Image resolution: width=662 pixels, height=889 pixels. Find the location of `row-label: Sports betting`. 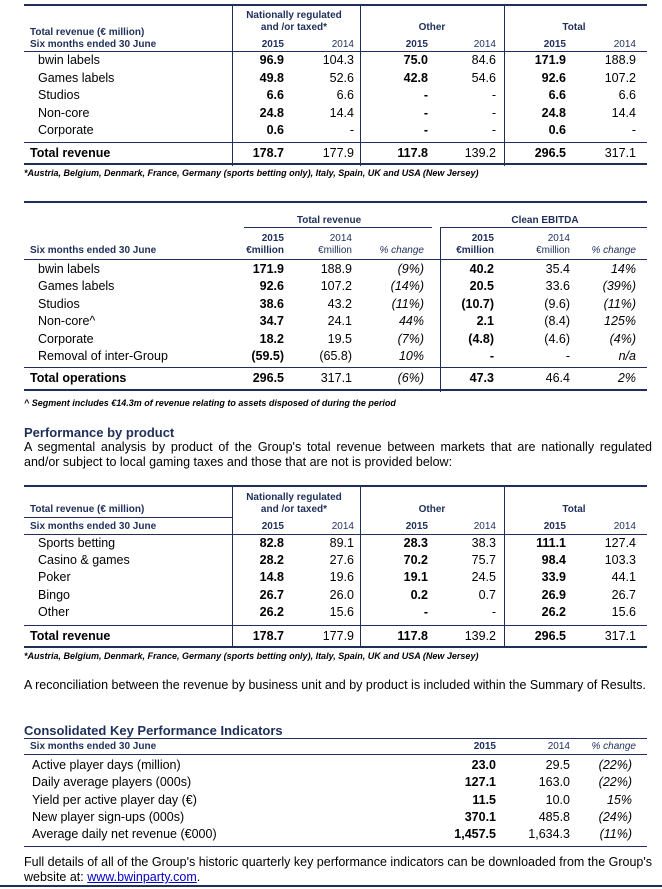

row-label: Sports betting is located at coordinates (77, 543).